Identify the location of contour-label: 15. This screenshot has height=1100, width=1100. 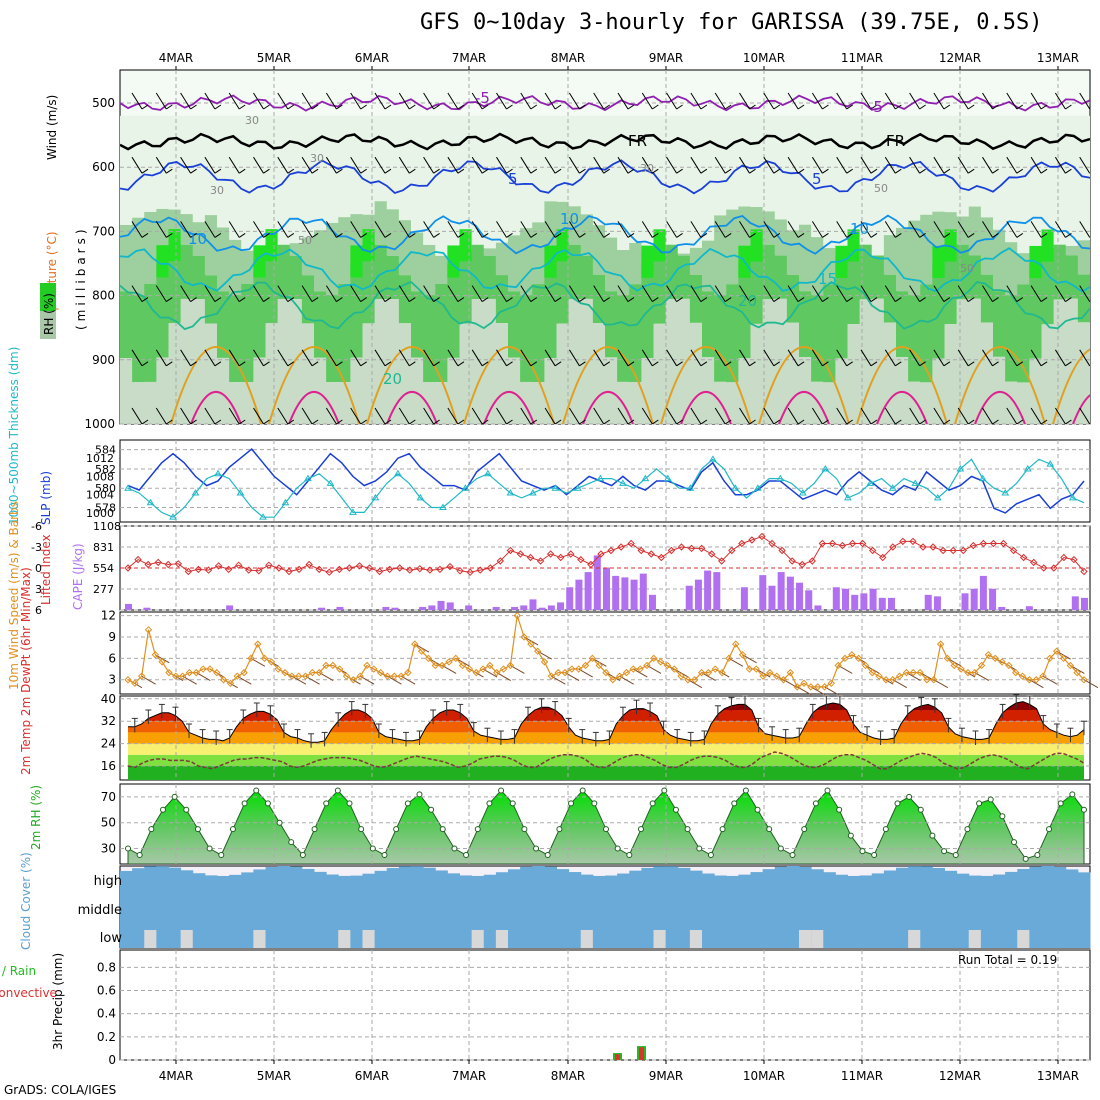
(827, 279).